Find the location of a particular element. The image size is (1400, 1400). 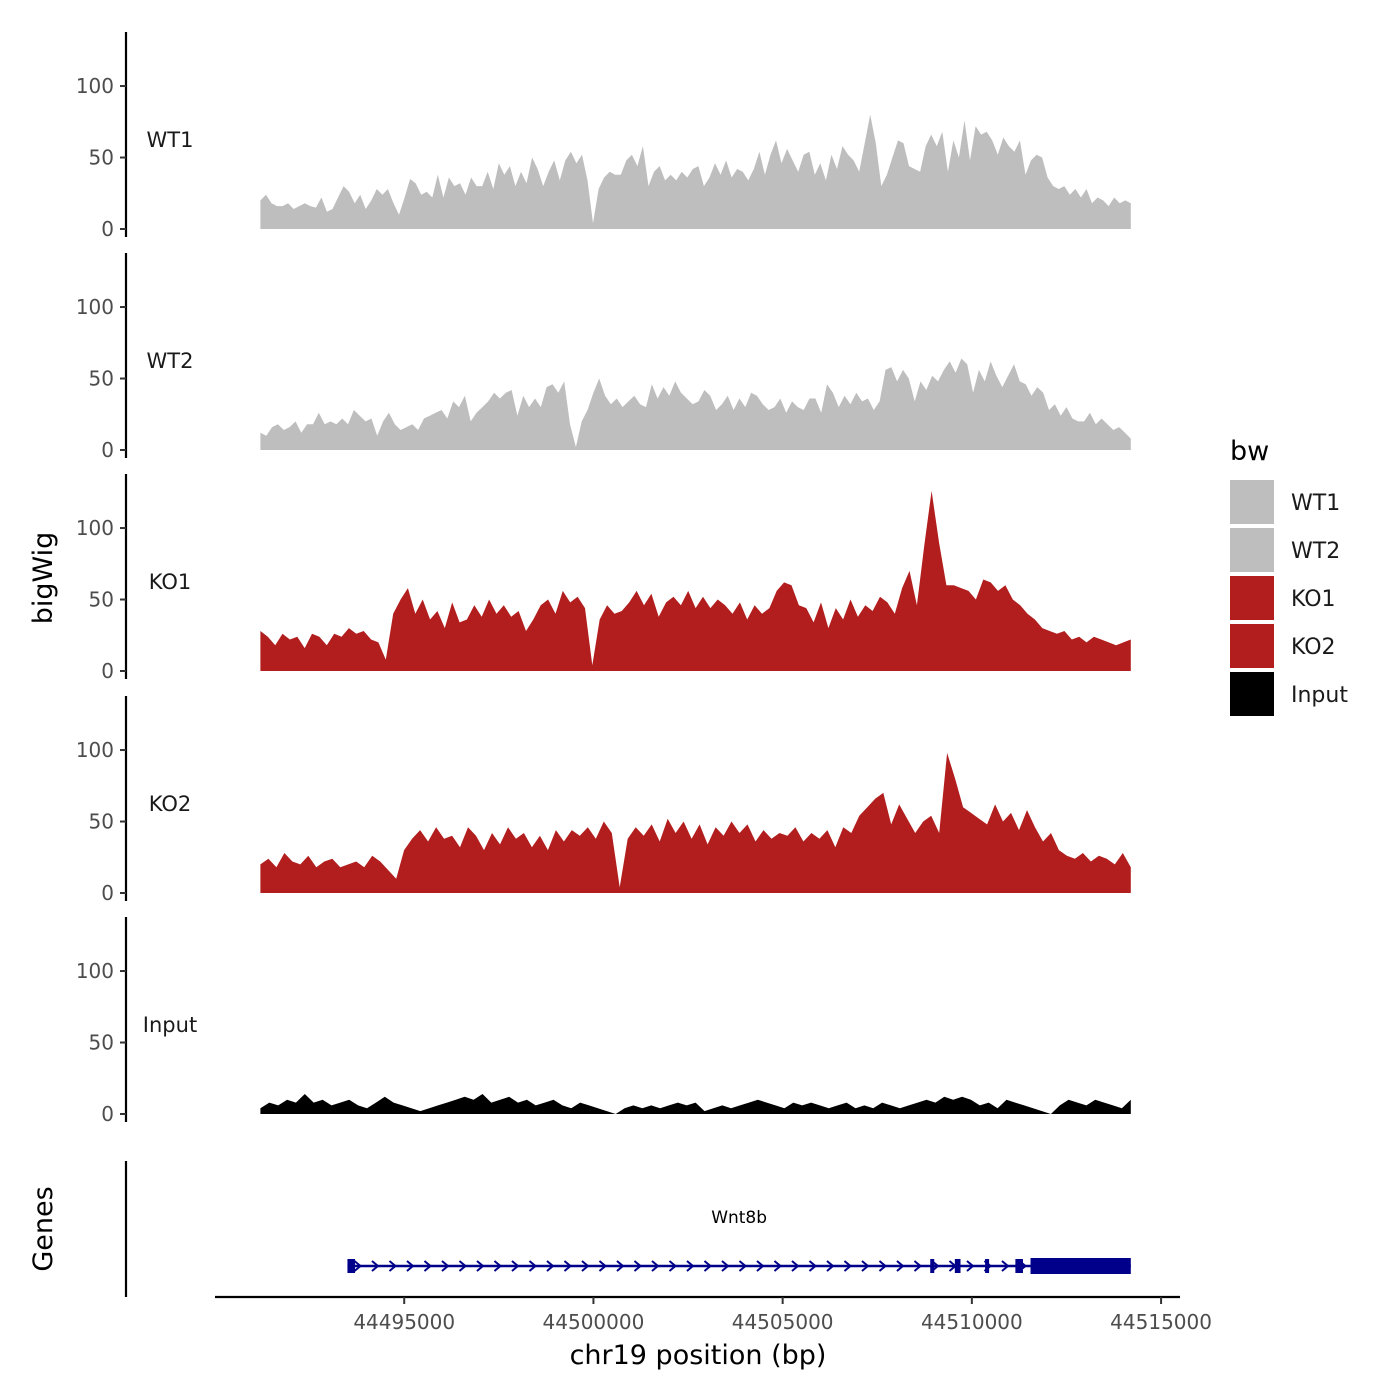

x-tick-label: 44505000 is located at coordinates (783, 1322).